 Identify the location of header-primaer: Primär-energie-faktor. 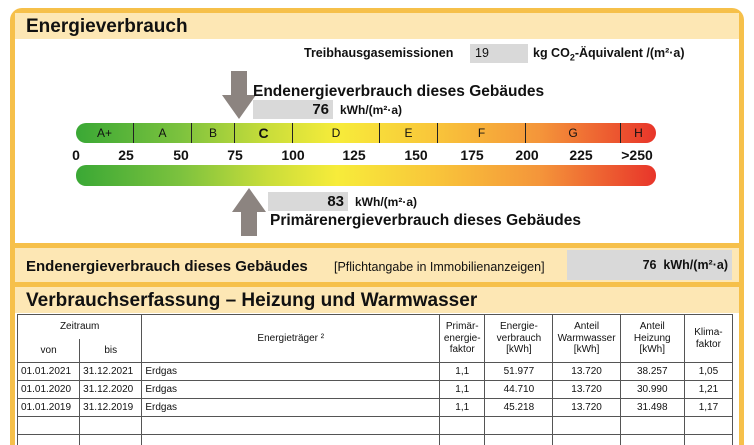
(462, 338).